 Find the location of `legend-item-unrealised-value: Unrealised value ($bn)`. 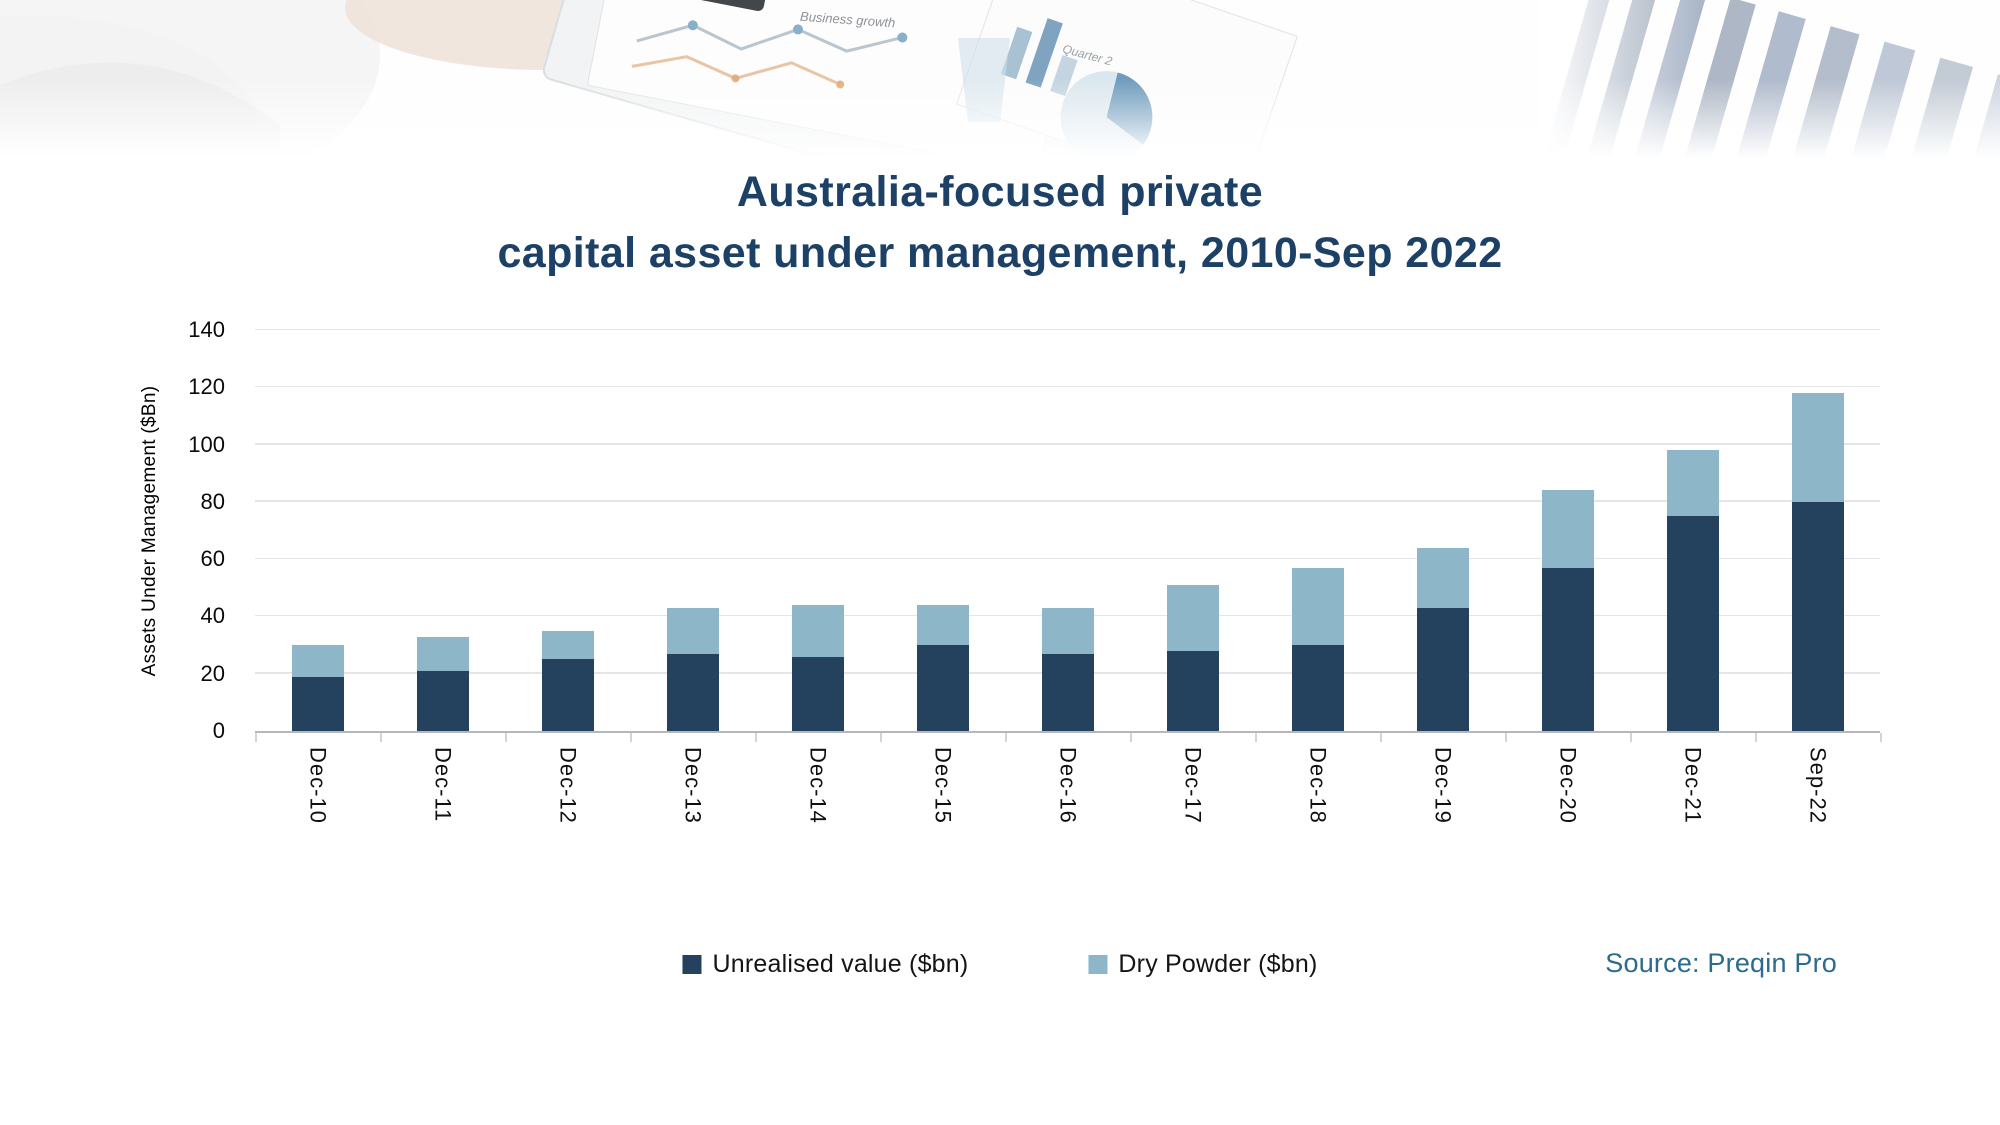

legend-item-unrealised-value: Unrealised value ($bn) is located at coordinates (825, 964).